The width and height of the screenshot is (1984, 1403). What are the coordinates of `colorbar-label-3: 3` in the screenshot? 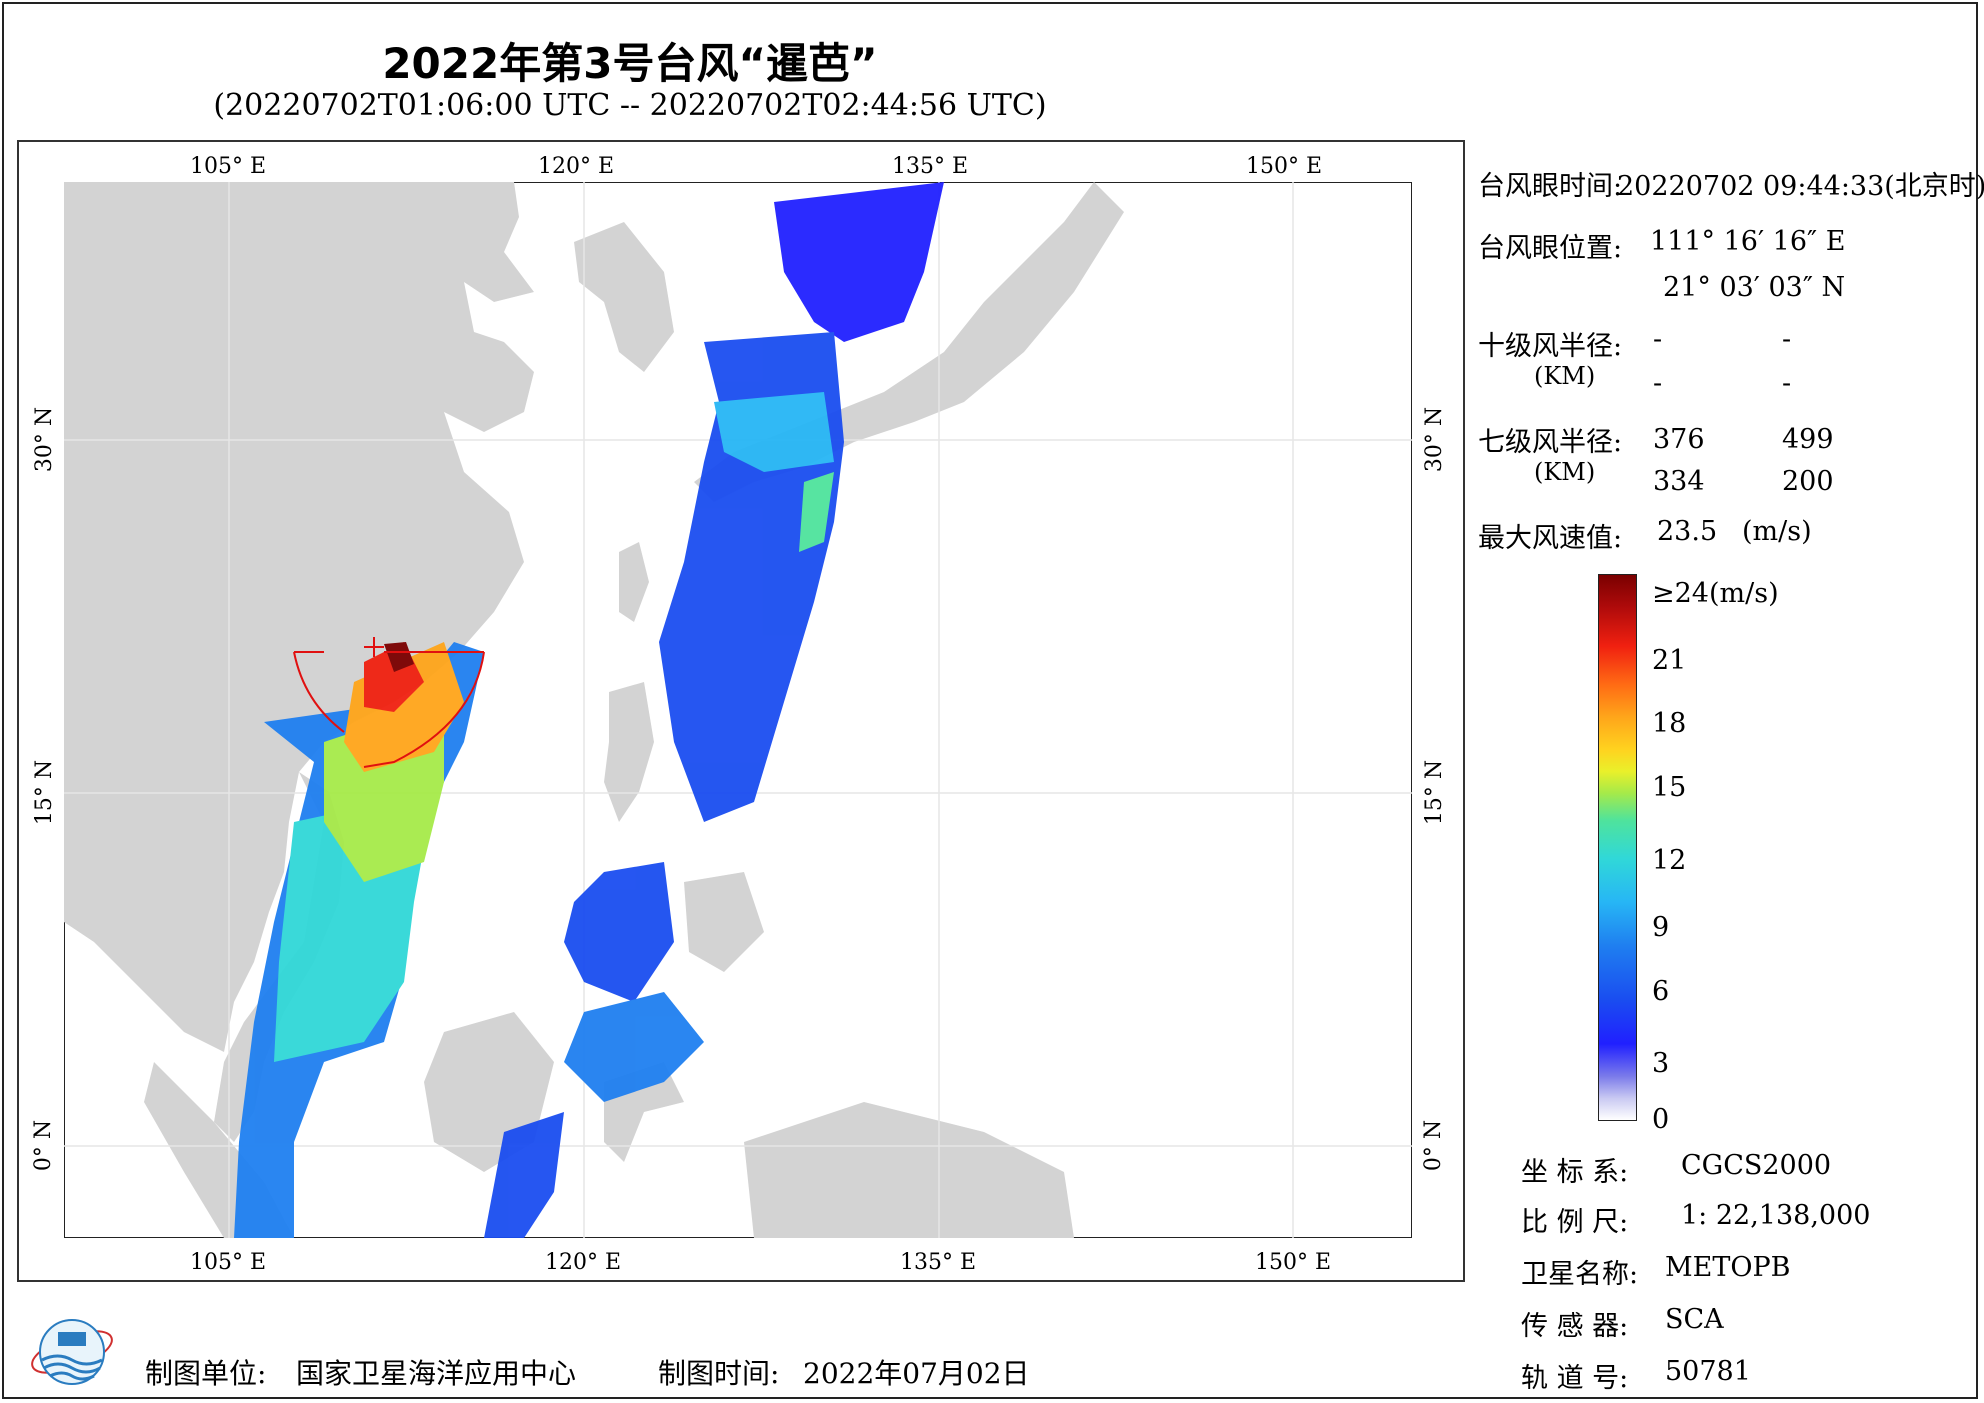 It's located at (1661, 1063).